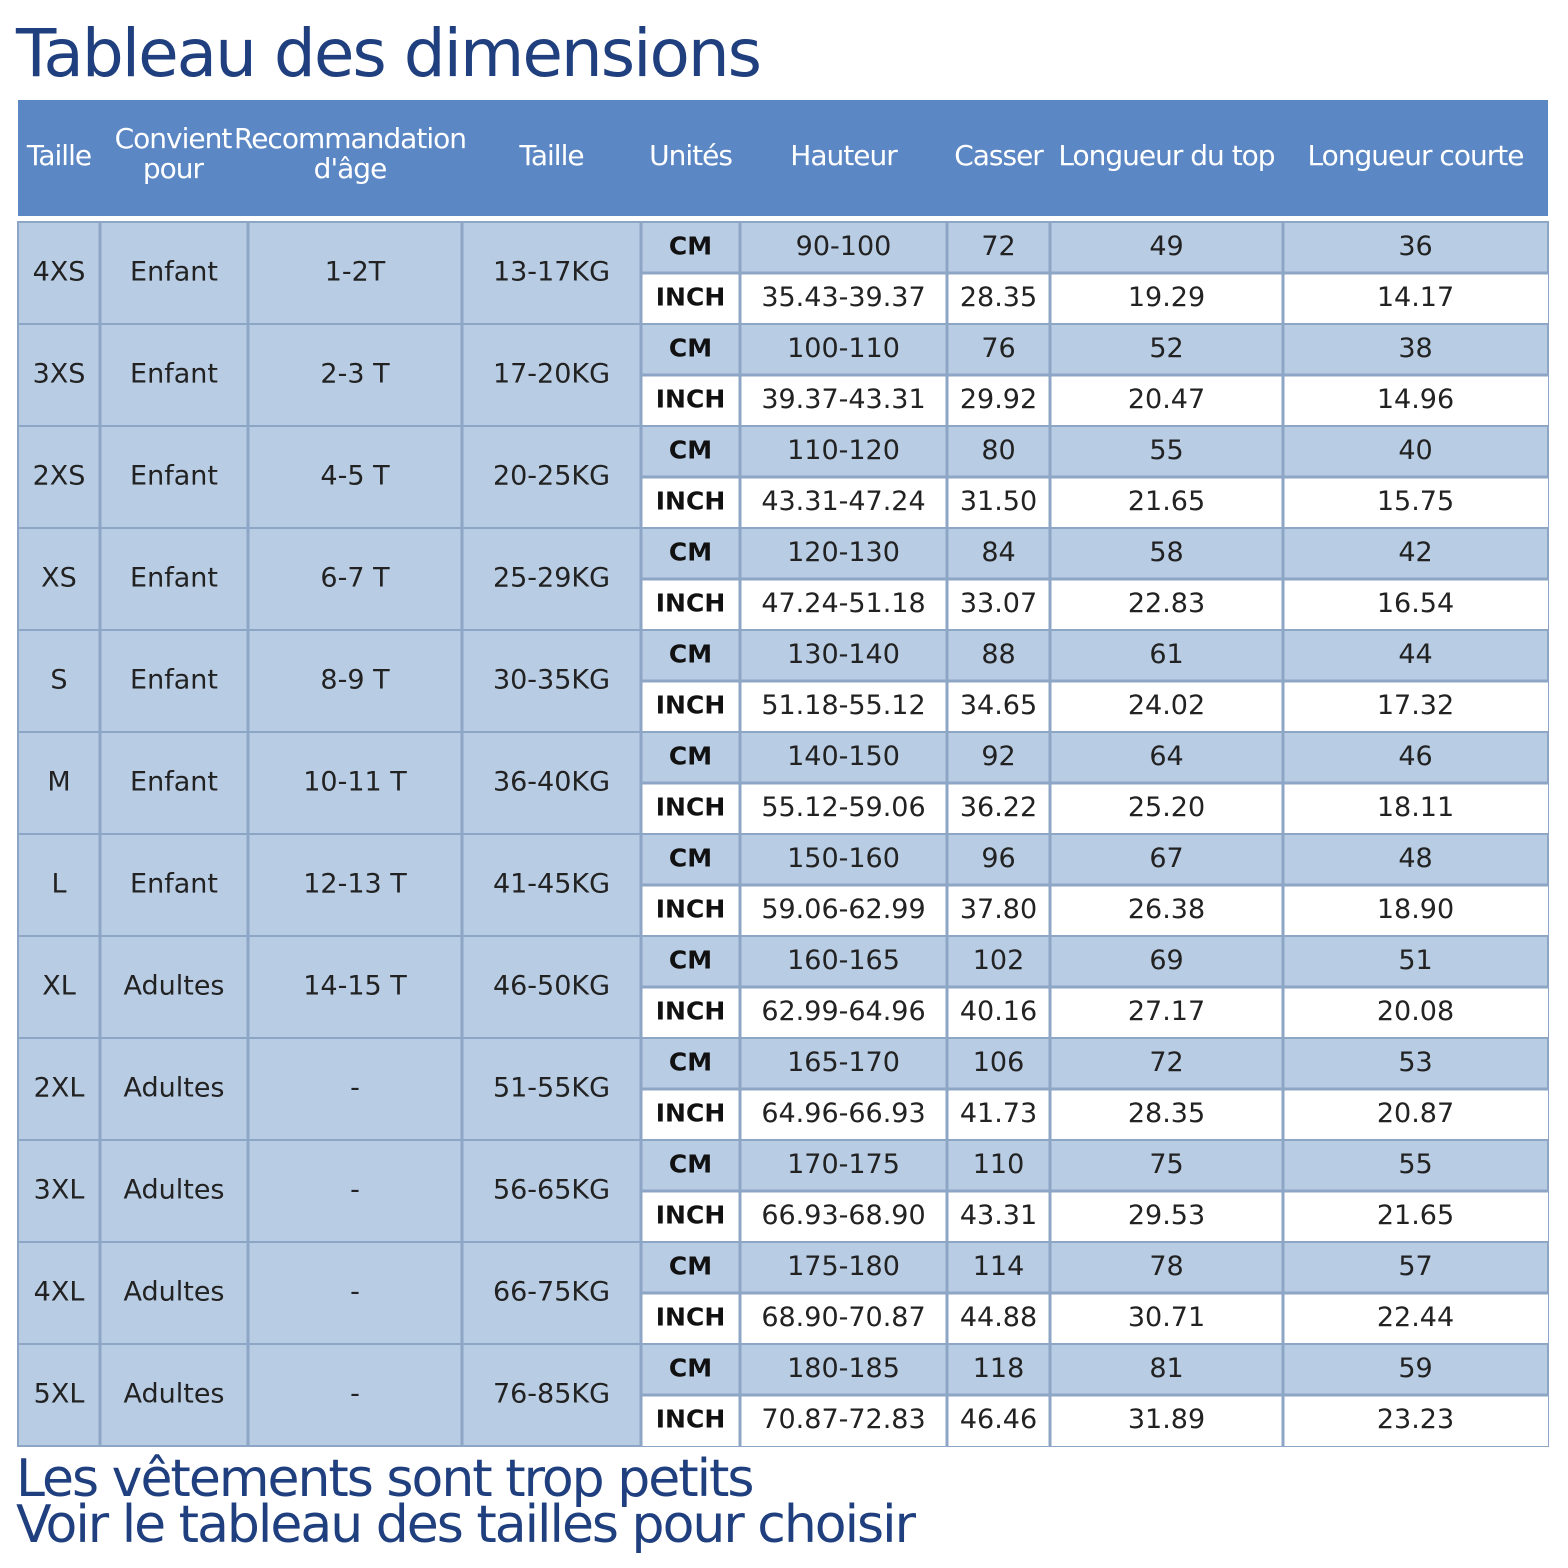  What do you see at coordinates (551, 476) in the screenshot?
I see `cell: 20-25KG` at bounding box center [551, 476].